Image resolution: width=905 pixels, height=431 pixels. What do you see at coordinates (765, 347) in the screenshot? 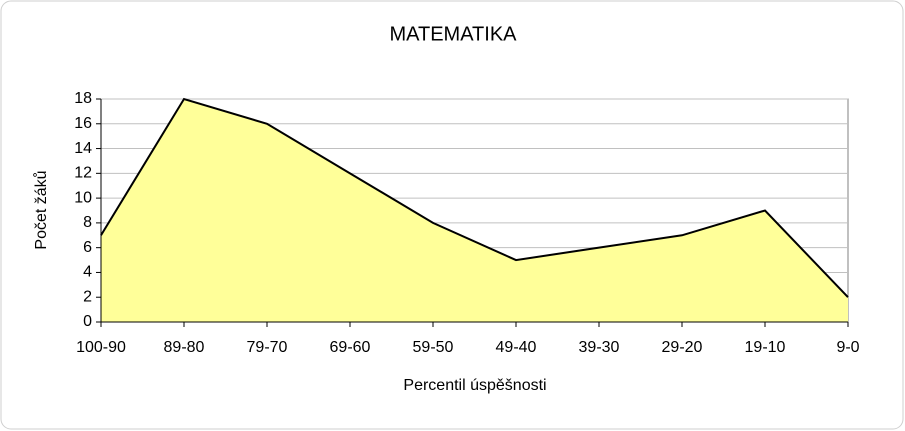
I see `x-tick-label: 19-10` at bounding box center [765, 347].